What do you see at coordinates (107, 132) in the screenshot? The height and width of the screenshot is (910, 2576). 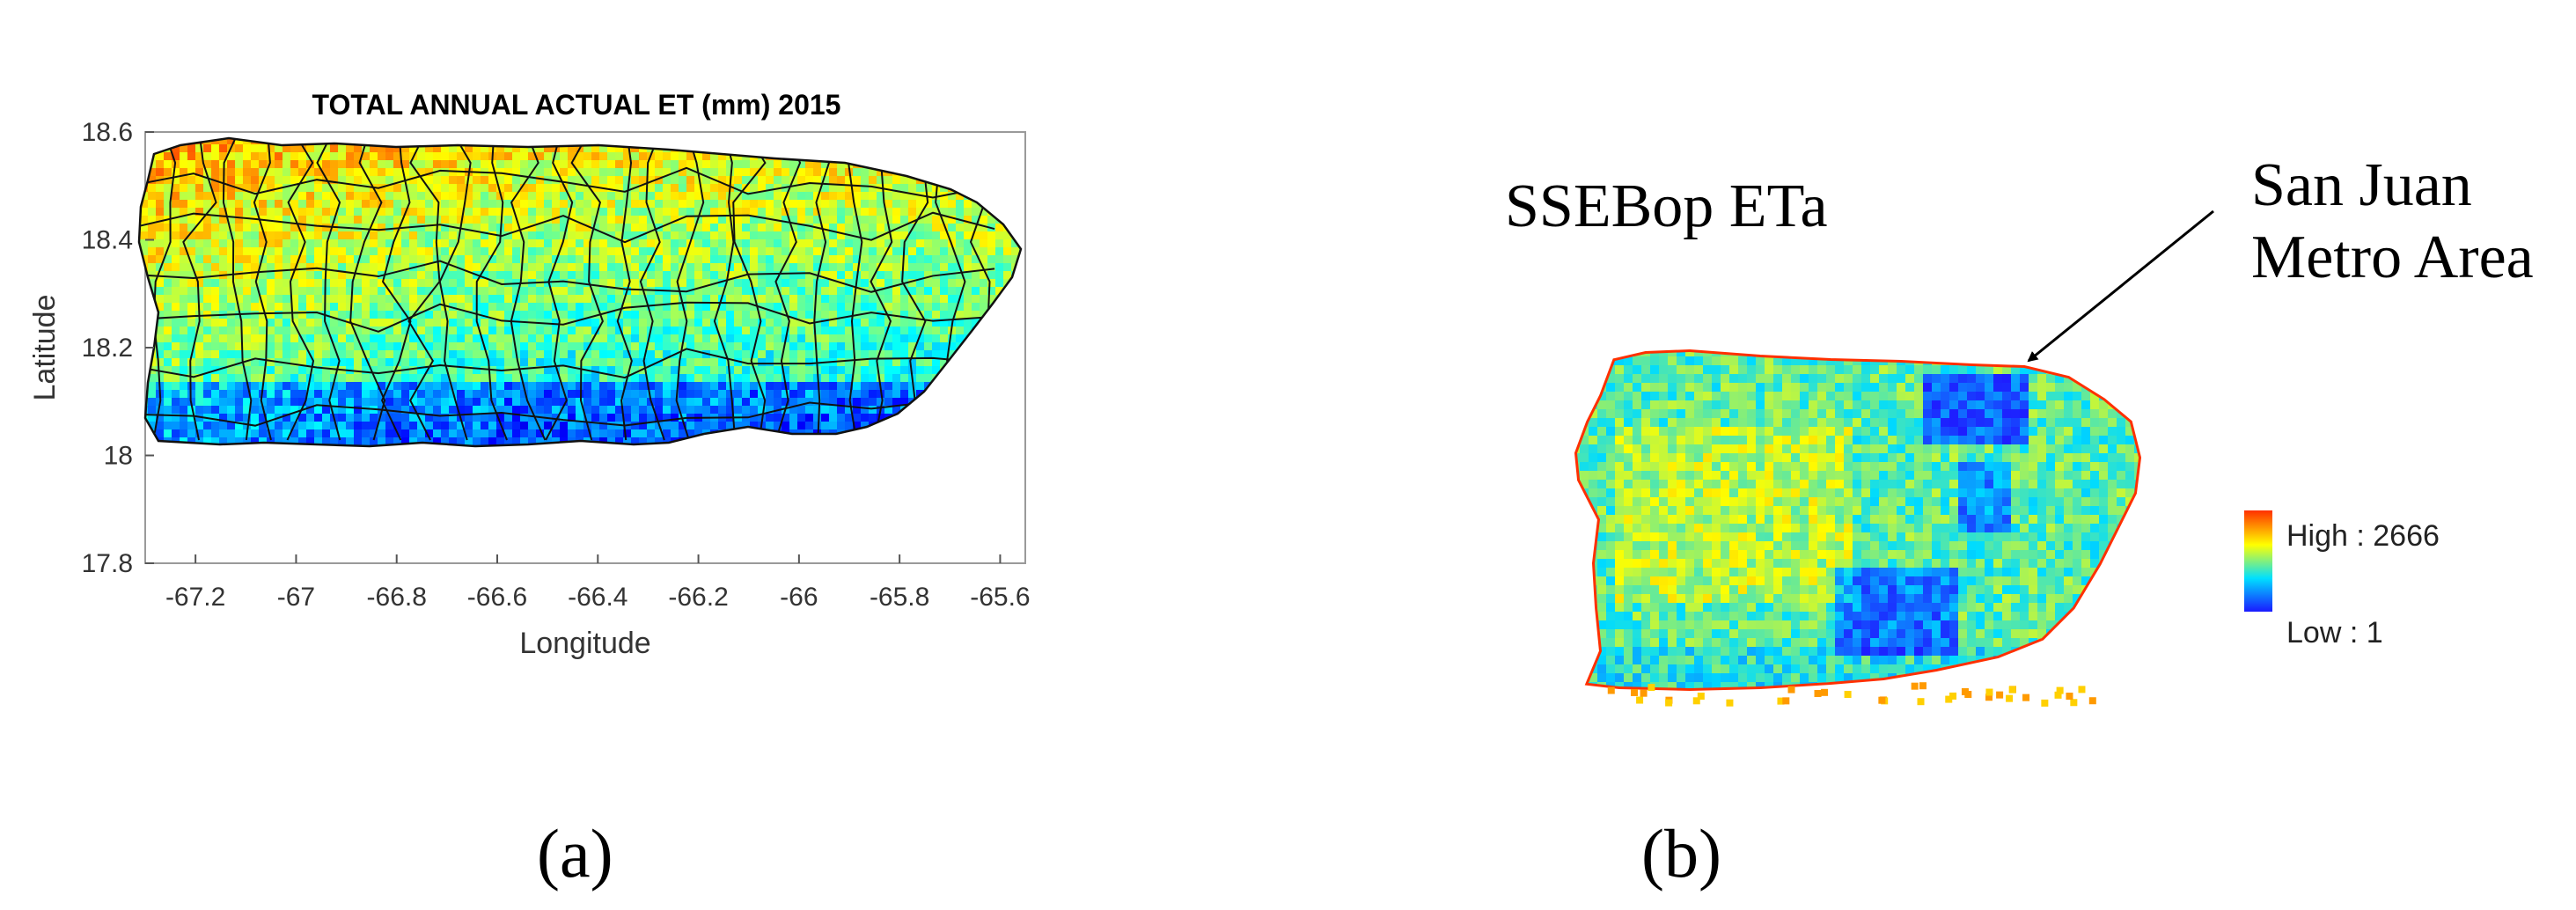 I see `y-tick-label: 18.6` at bounding box center [107, 132].